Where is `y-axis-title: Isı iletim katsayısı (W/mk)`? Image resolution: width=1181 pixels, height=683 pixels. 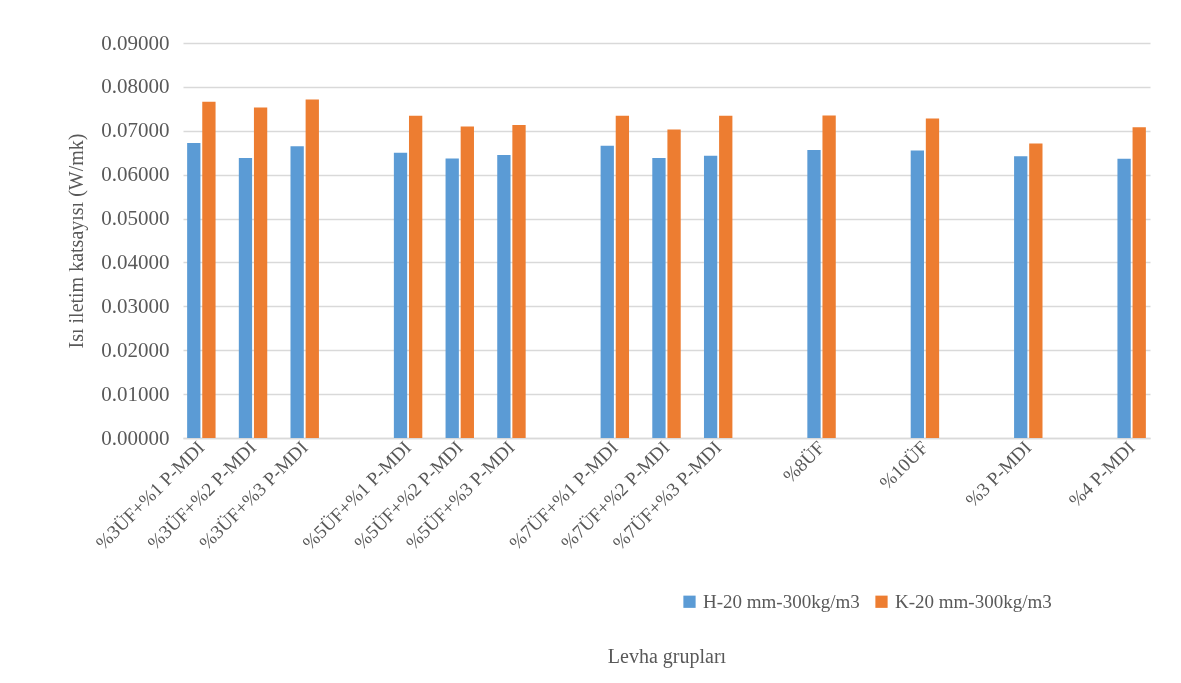 y-axis-title: Isı iletim katsayısı (W/mk) is located at coordinates (77, 241).